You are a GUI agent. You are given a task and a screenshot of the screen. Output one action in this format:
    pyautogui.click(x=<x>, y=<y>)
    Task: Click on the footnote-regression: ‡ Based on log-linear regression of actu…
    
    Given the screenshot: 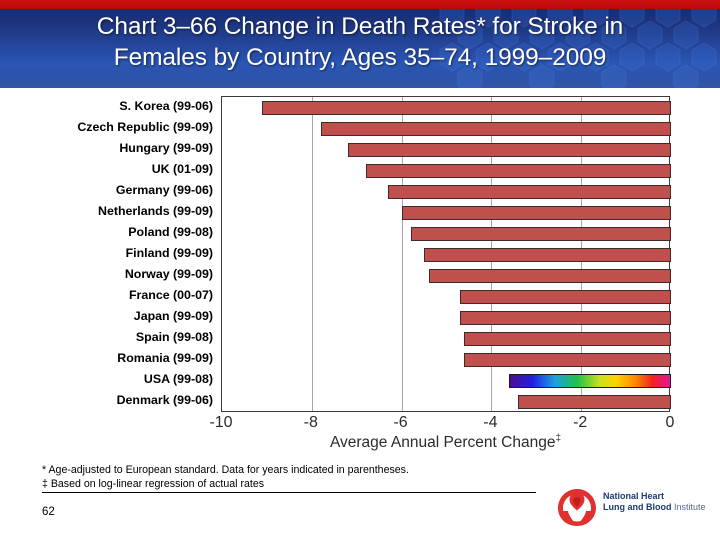 What is the action you would take?
    pyautogui.click(x=153, y=484)
    